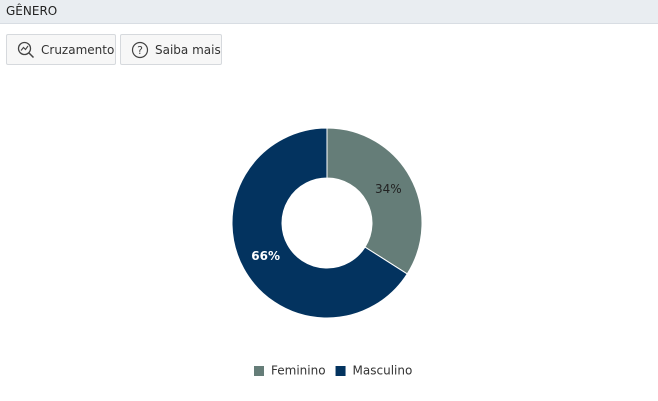 The height and width of the screenshot is (401, 658). Describe the element at coordinates (329, 12) in the screenshot. I see `header: GÊNERO` at that location.